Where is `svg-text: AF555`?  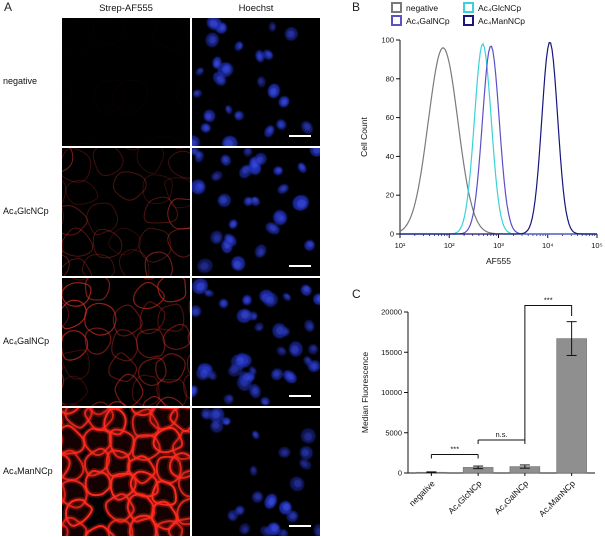 svg-text: AF555 is located at coordinates (498, 261).